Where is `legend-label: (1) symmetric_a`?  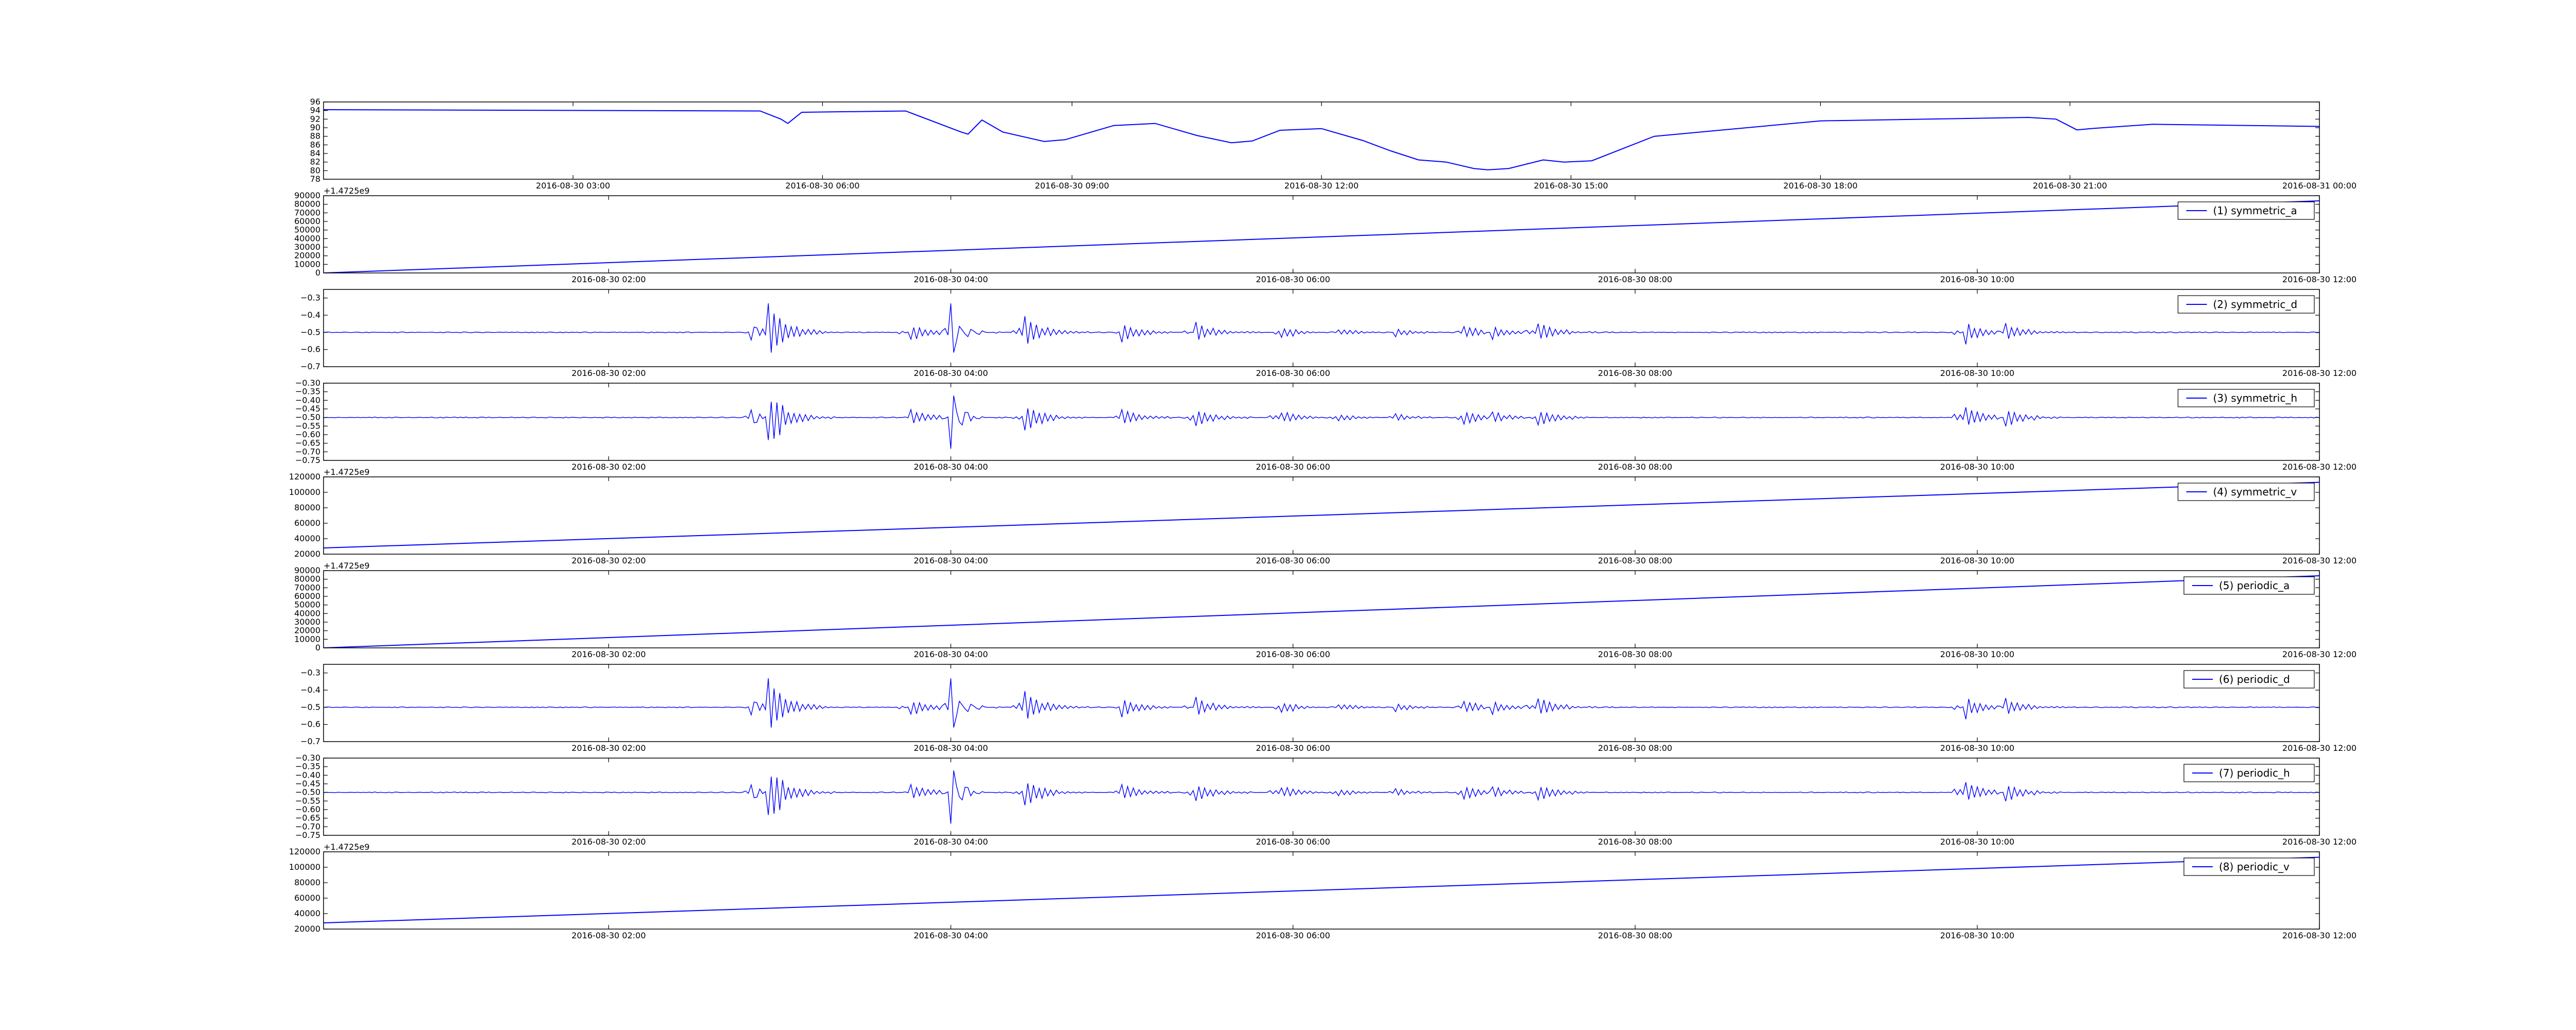
legend-label: (1) symmetric_a is located at coordinates (2255, 210).